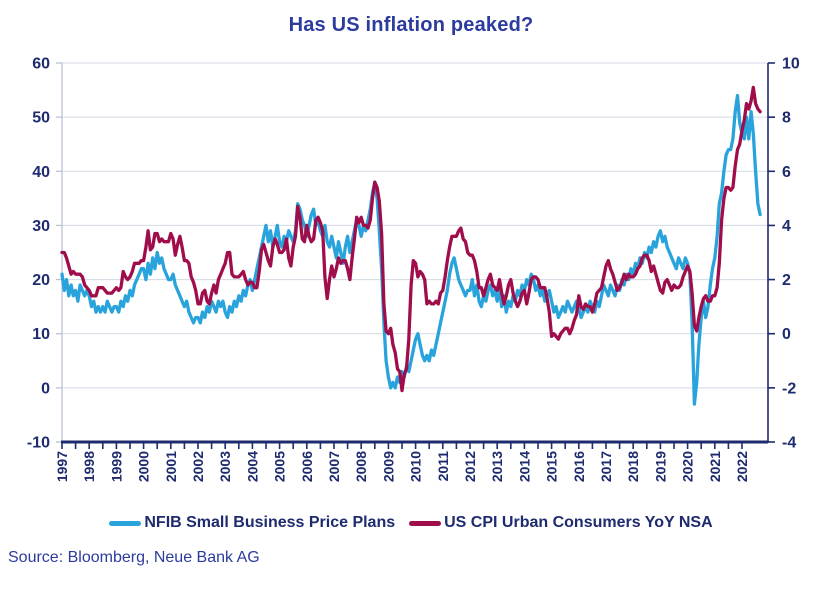  Describe the element at coordinates (45, 388) in the screenshot. I see `y-axis-left-tick-label: 0` at that location.